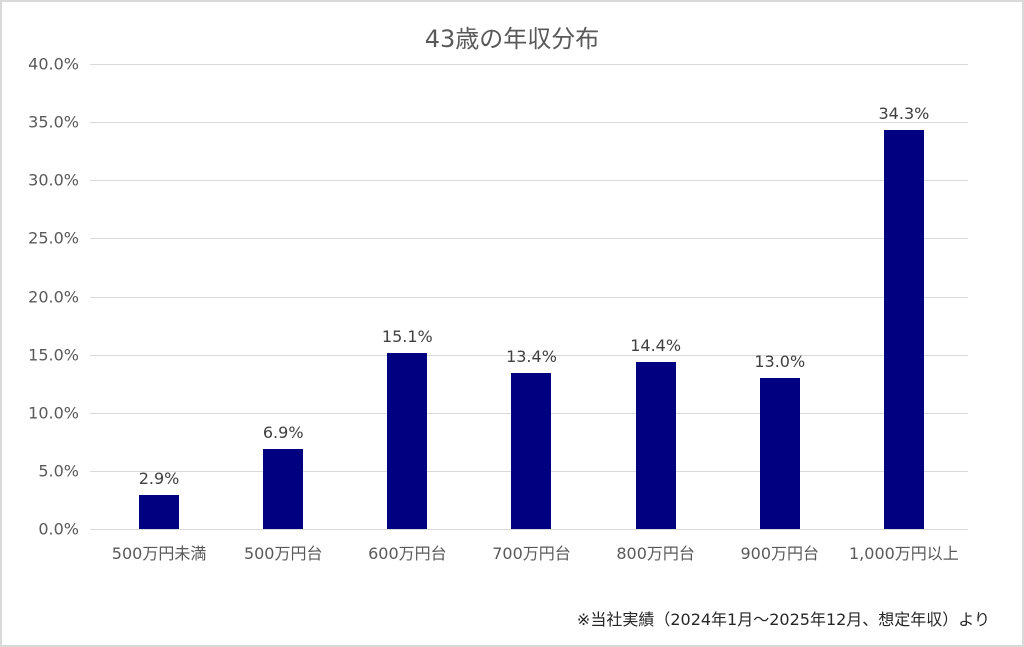 The width and height of the screenshot is (1024, 647). I want to click on bar-value-label: 15.1%, so click(407, 337).